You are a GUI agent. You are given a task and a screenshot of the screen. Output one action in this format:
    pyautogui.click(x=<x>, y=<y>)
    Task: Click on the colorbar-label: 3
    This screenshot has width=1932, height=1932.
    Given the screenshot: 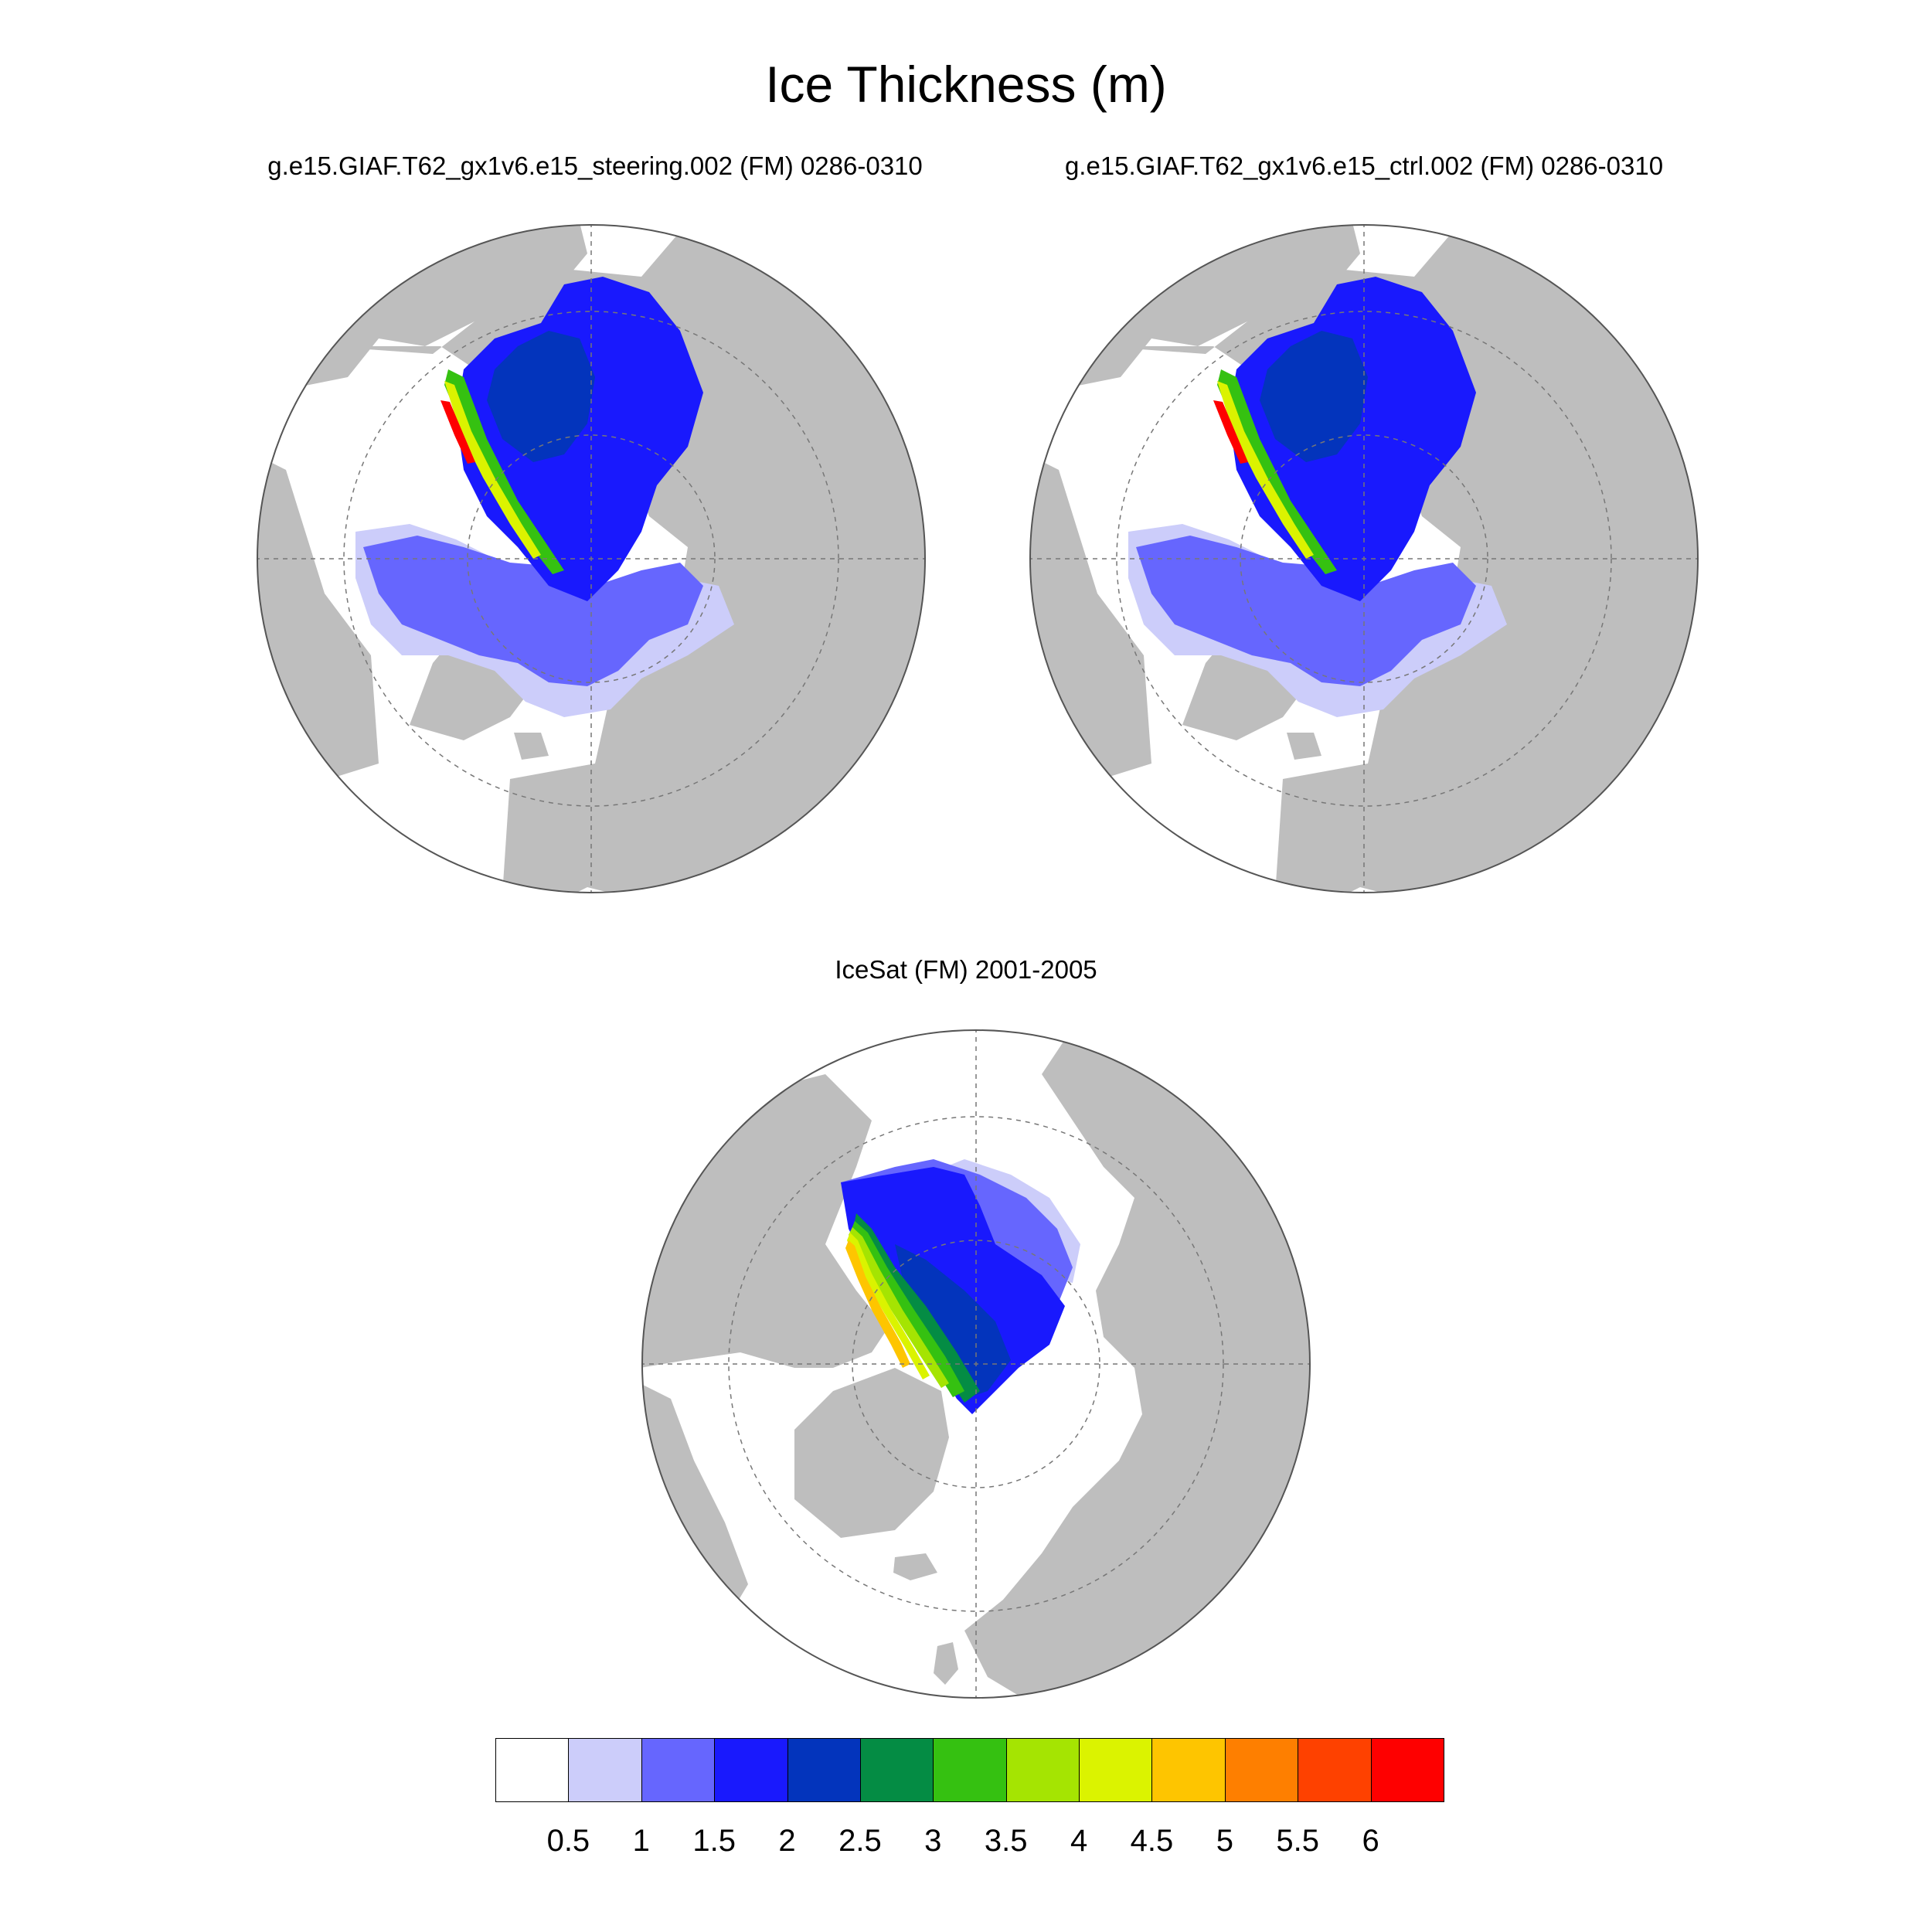 What is the action you would take?
    pyautogui.click(x=933, y=1841)
    